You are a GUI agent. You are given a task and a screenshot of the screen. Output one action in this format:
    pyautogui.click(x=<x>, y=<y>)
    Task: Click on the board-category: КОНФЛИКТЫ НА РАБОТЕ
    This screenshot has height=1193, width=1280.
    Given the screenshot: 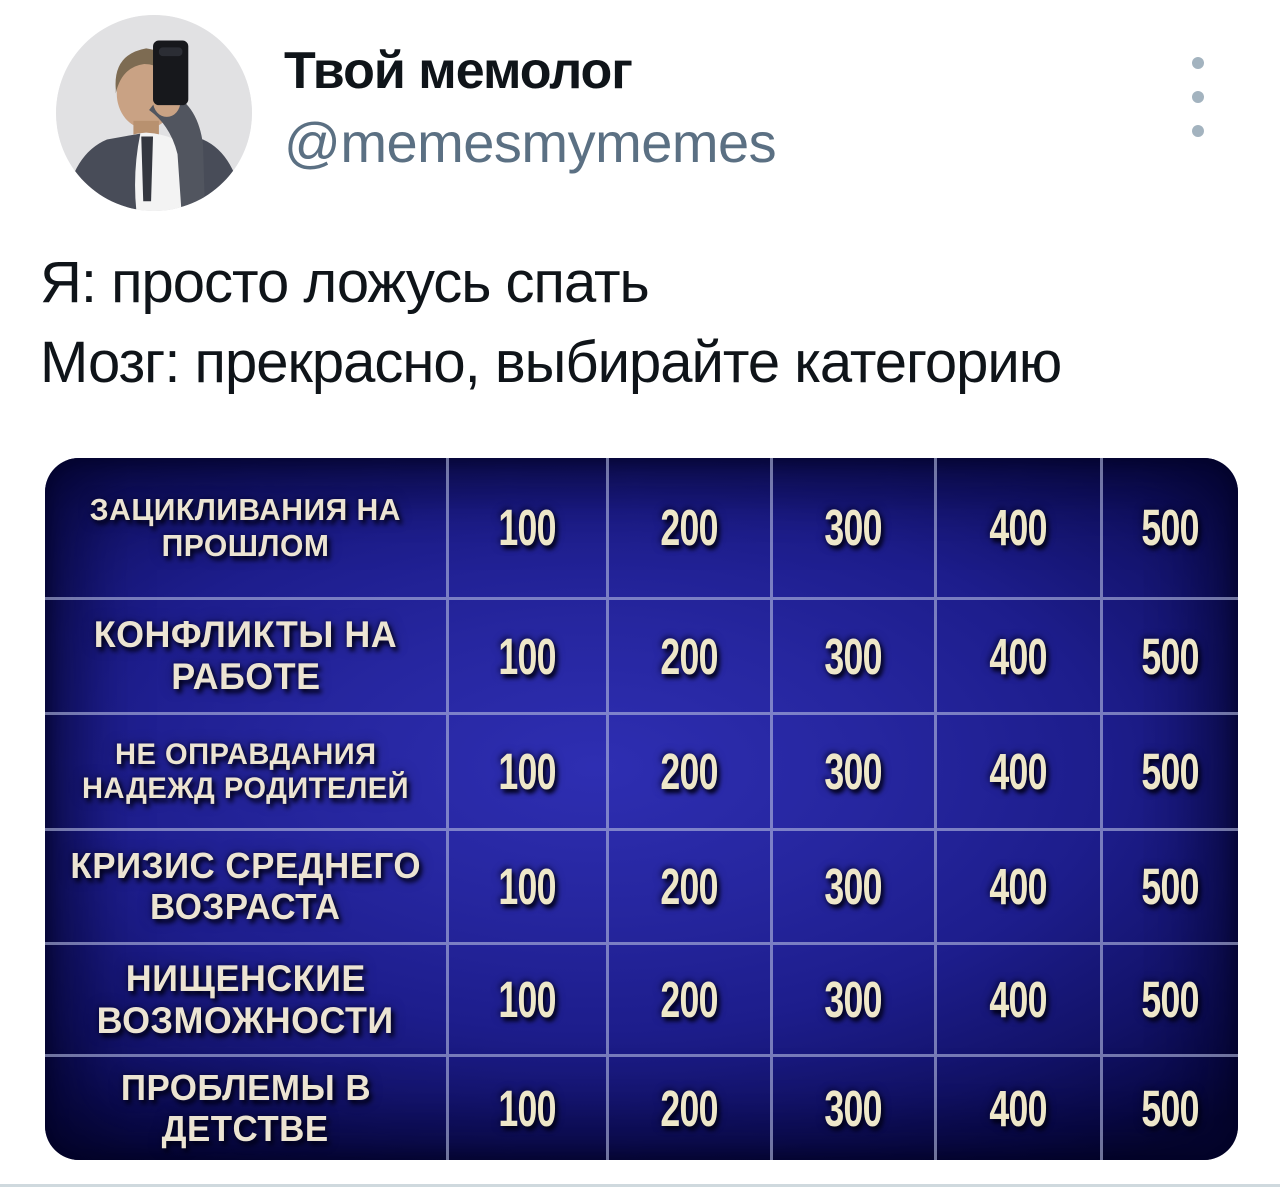 What is the action you would take?
    pyautogui.click(x=247, y=657)
    